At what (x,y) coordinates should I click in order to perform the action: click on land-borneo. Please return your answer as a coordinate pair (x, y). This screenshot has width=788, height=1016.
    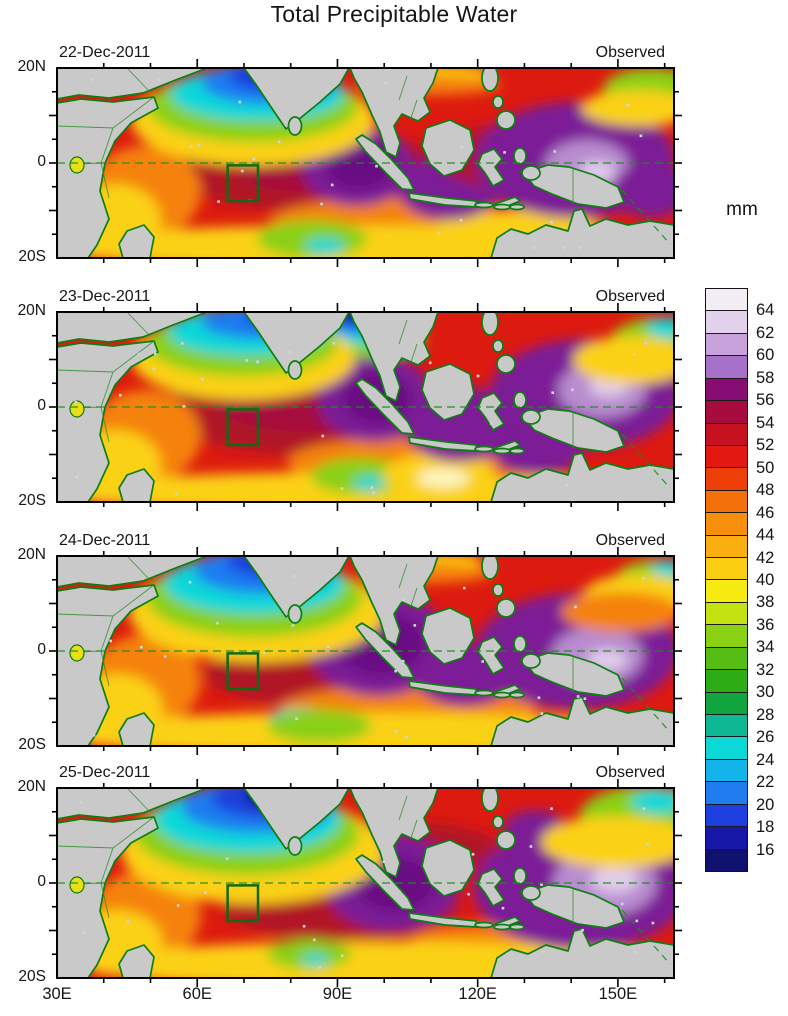
    Looking at the image, I should click on (448, 392).